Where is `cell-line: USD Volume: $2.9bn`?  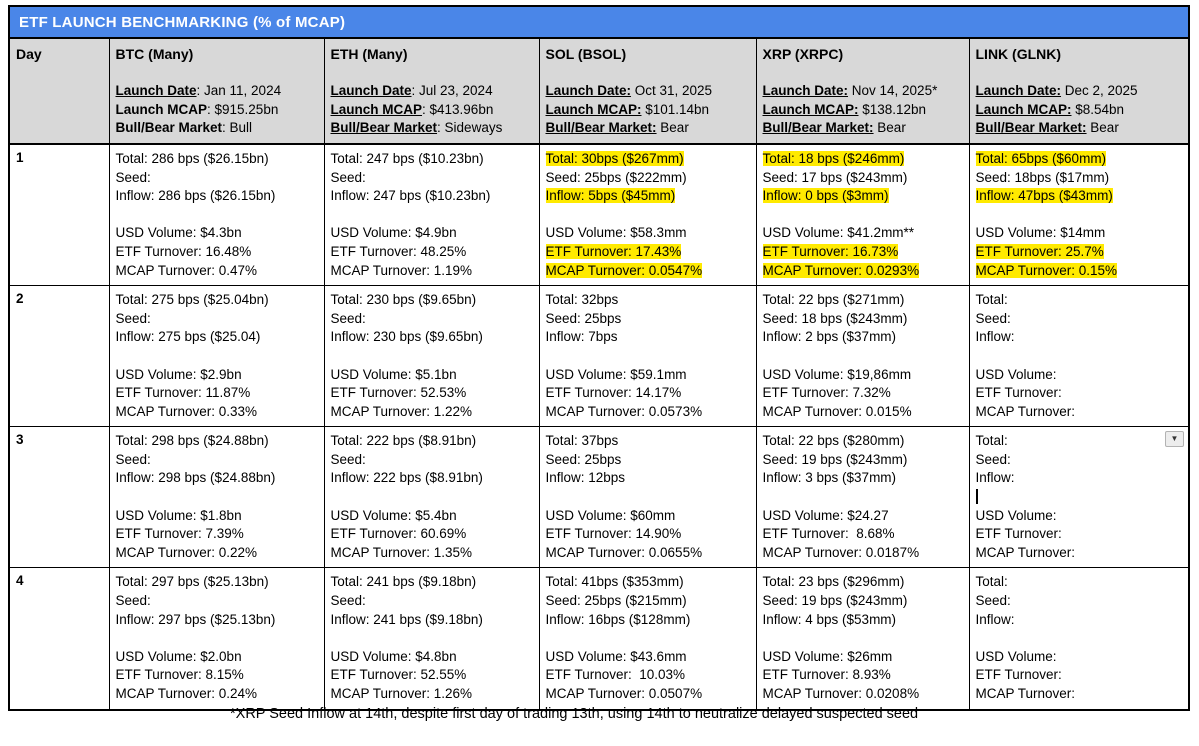 cell-line: USD Volume: $2.9bn is located at coordinates (217, 375).